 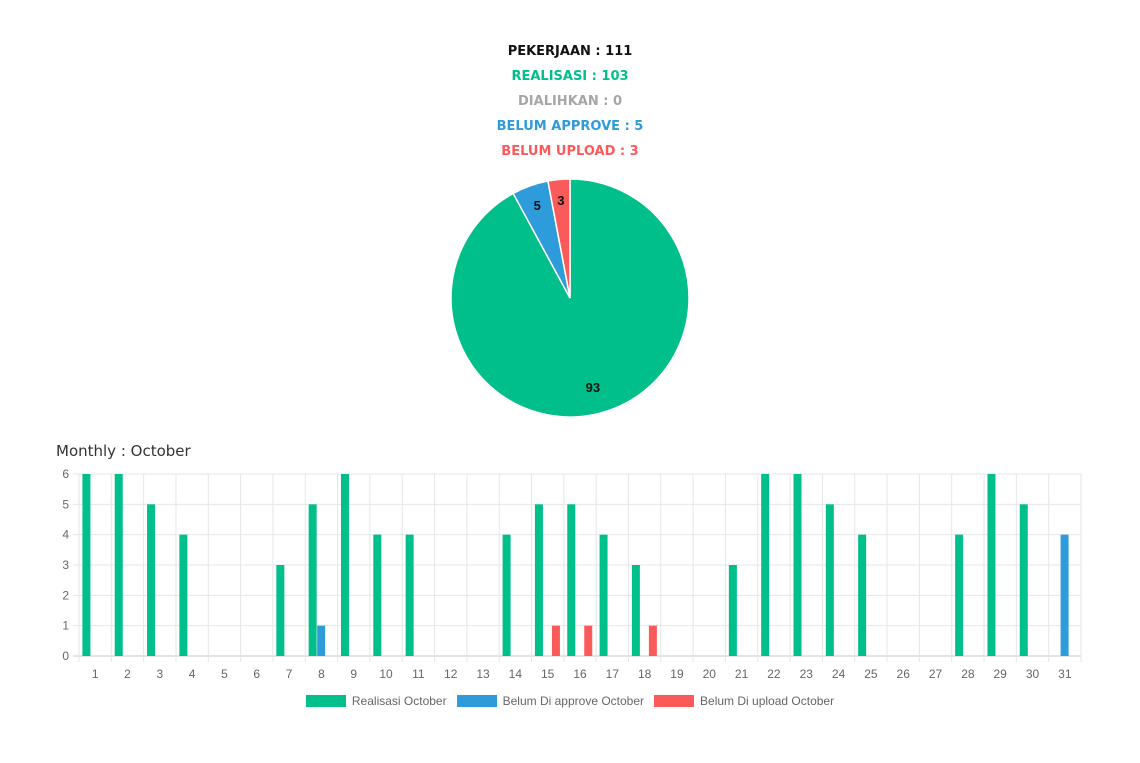 What do you see at coordinates (516, 674) in the screenshot?
I see `x-tick-label: 14` at bounding box center [516, 674].